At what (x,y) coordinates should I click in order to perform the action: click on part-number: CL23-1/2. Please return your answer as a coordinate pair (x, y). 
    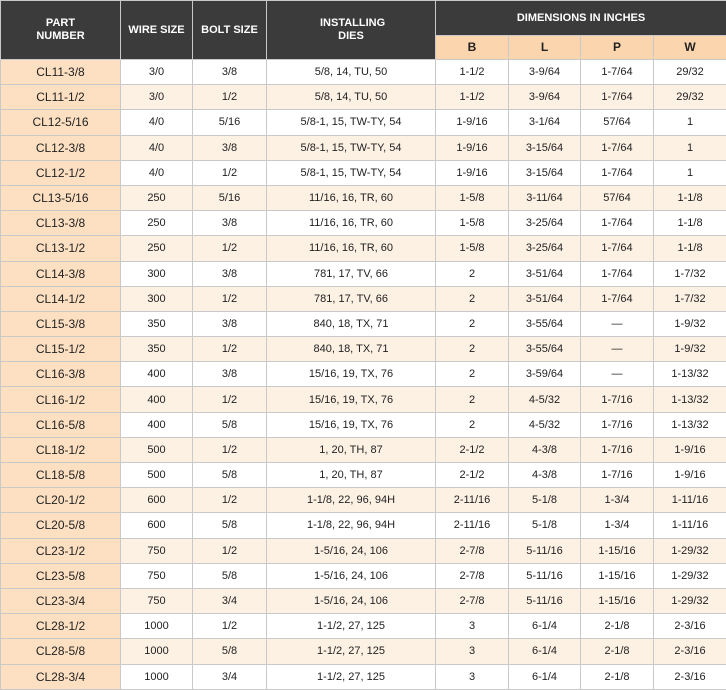
    Looking at the image, I should click on (61, 550).